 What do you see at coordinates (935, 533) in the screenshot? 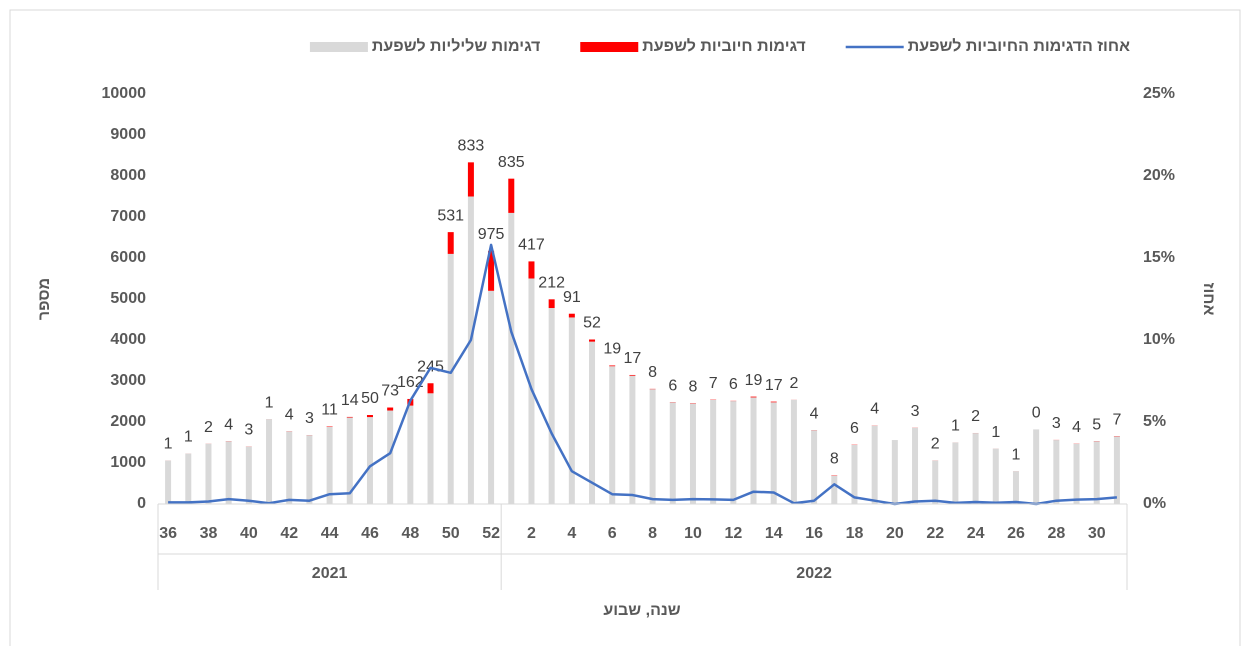
I see `x-tick-label: 22` at bounding box center [935, 533].